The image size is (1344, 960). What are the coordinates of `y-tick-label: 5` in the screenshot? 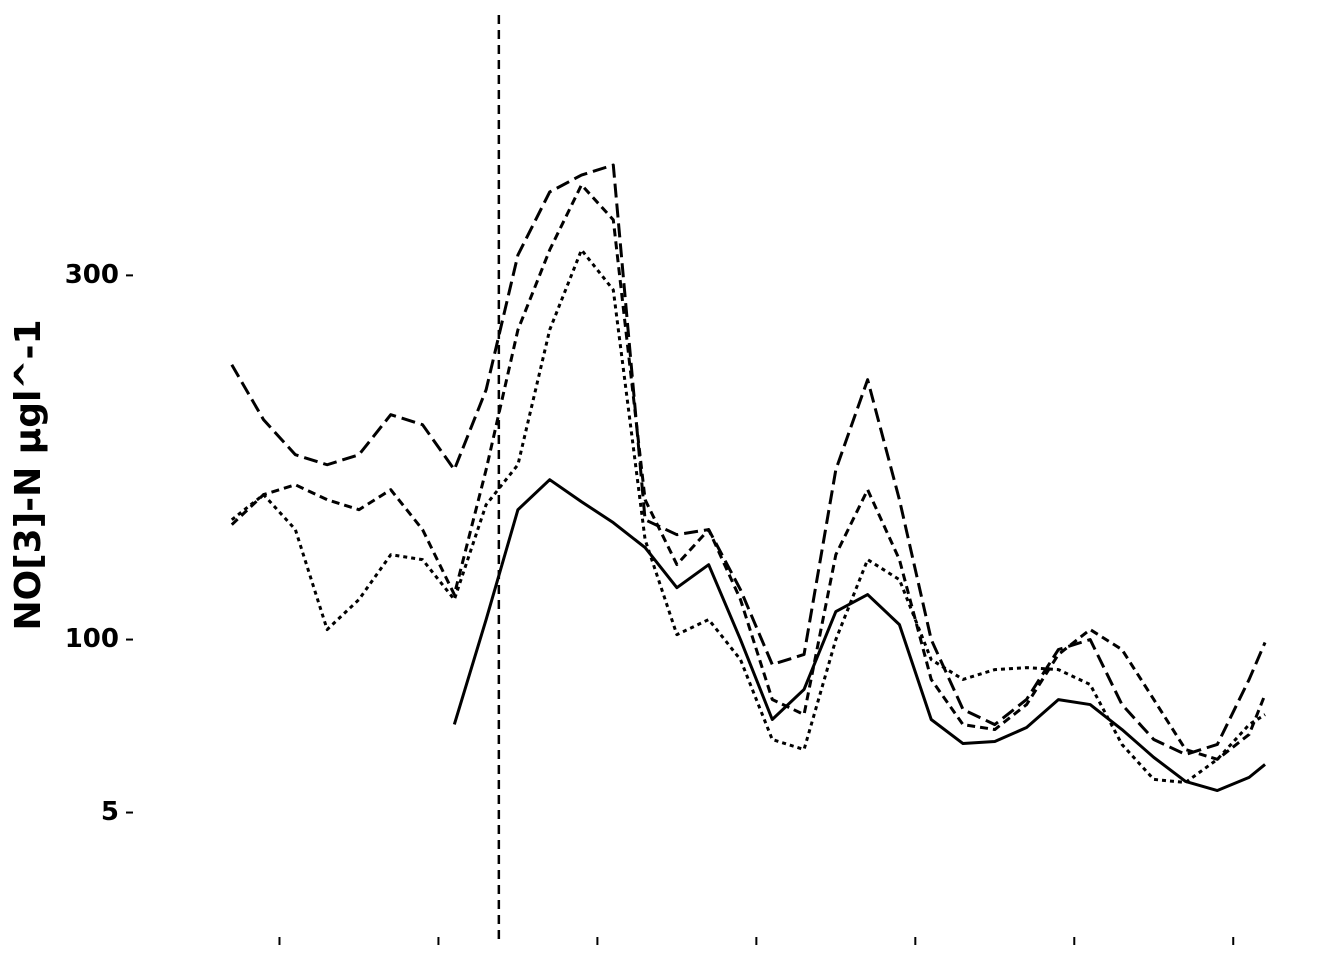 It's located at (110, 812).